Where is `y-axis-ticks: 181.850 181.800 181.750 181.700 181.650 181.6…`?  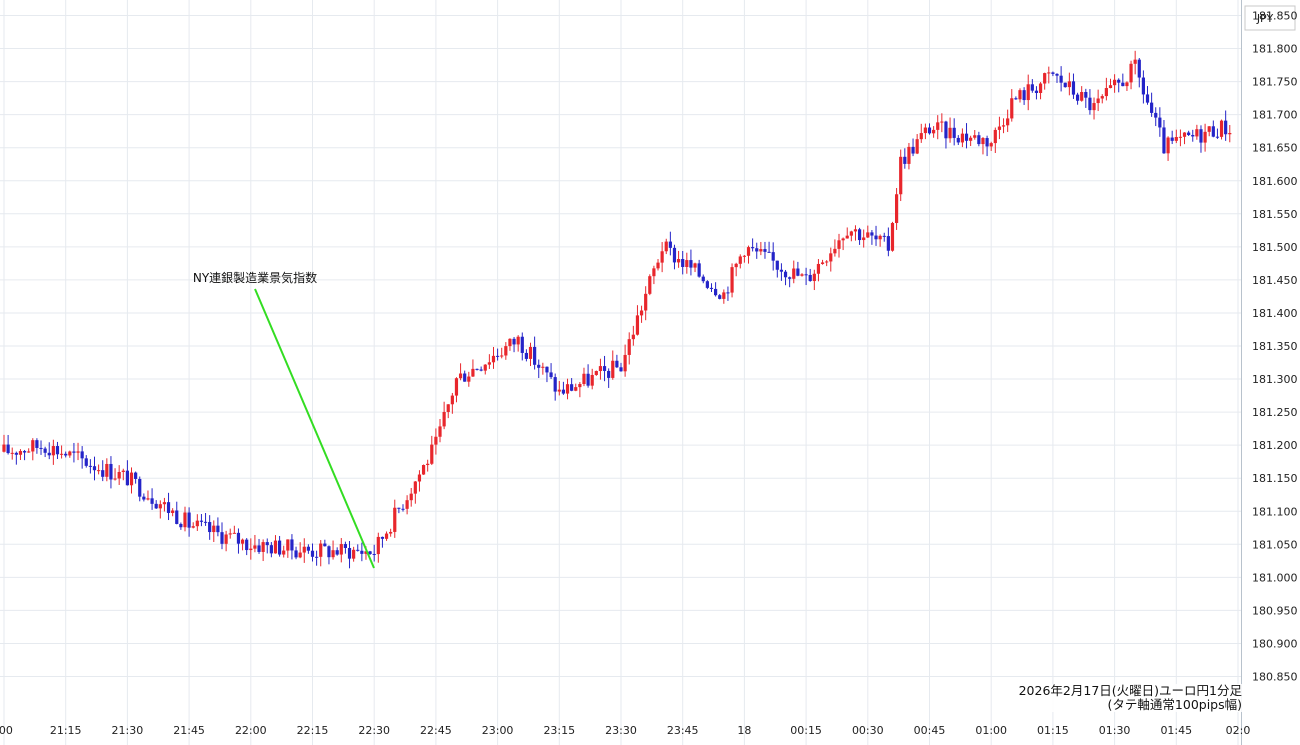
y-axis-ticks: 181.850 181.800 181.750 181.700 181.650 181.6… is located at coordinates (1275, 347).